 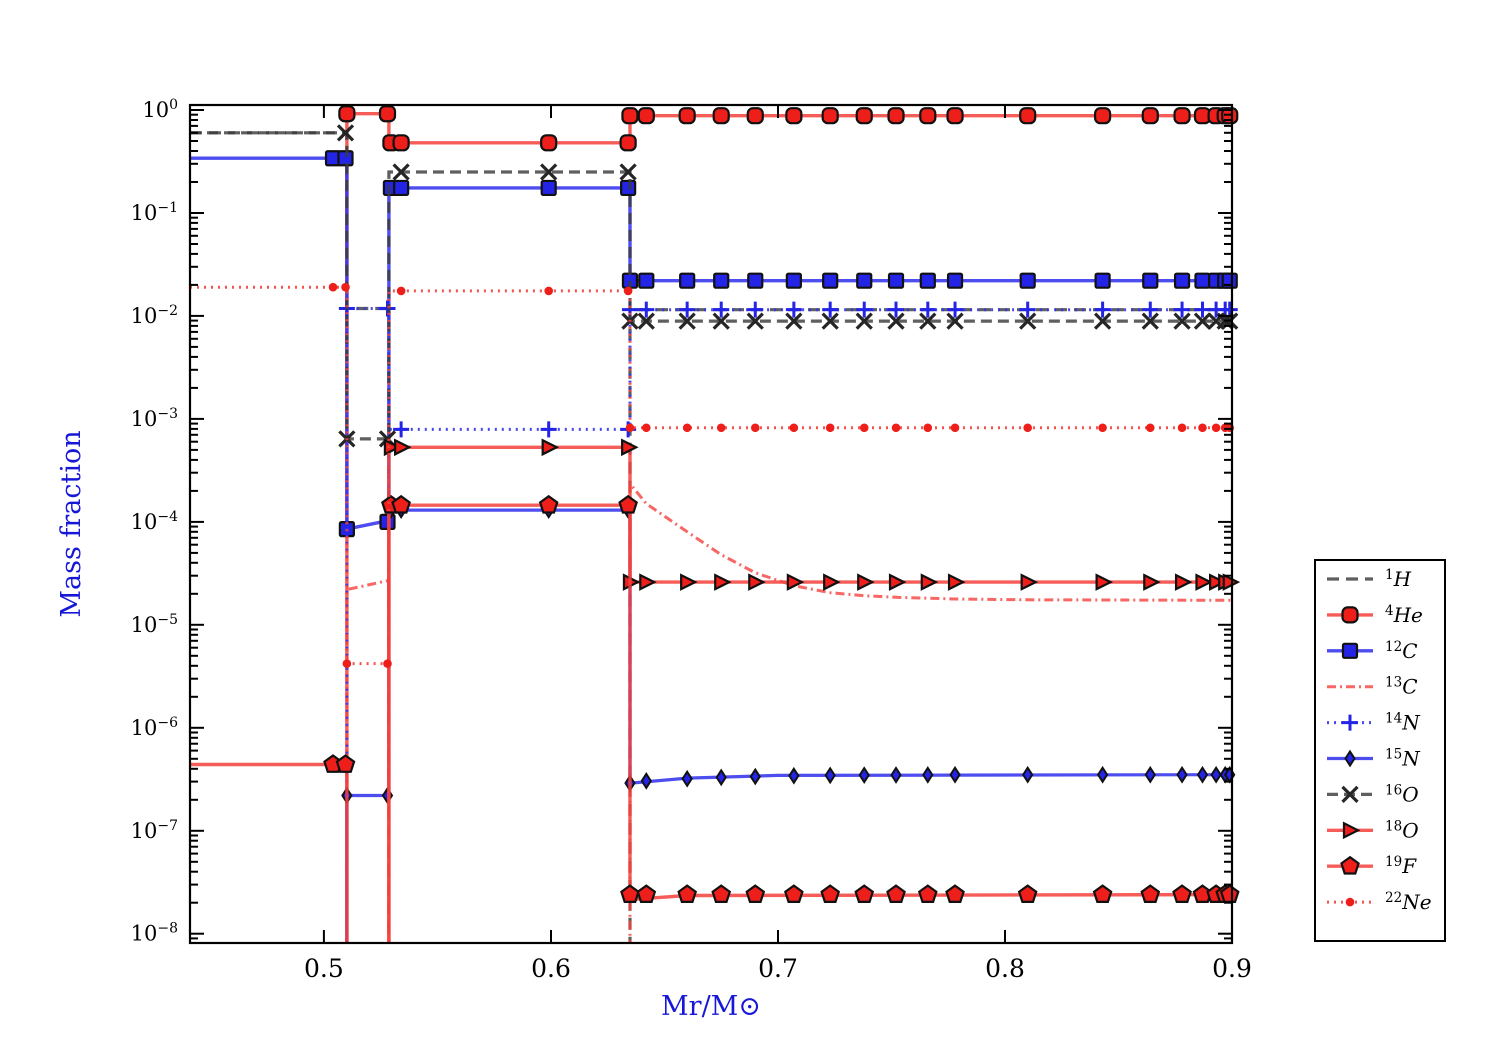 What do you see at coordinates (711, 1006) in the screenshot?
I see `x-axis-label: Mr/M⊙` at bounding box center [711, 1006].